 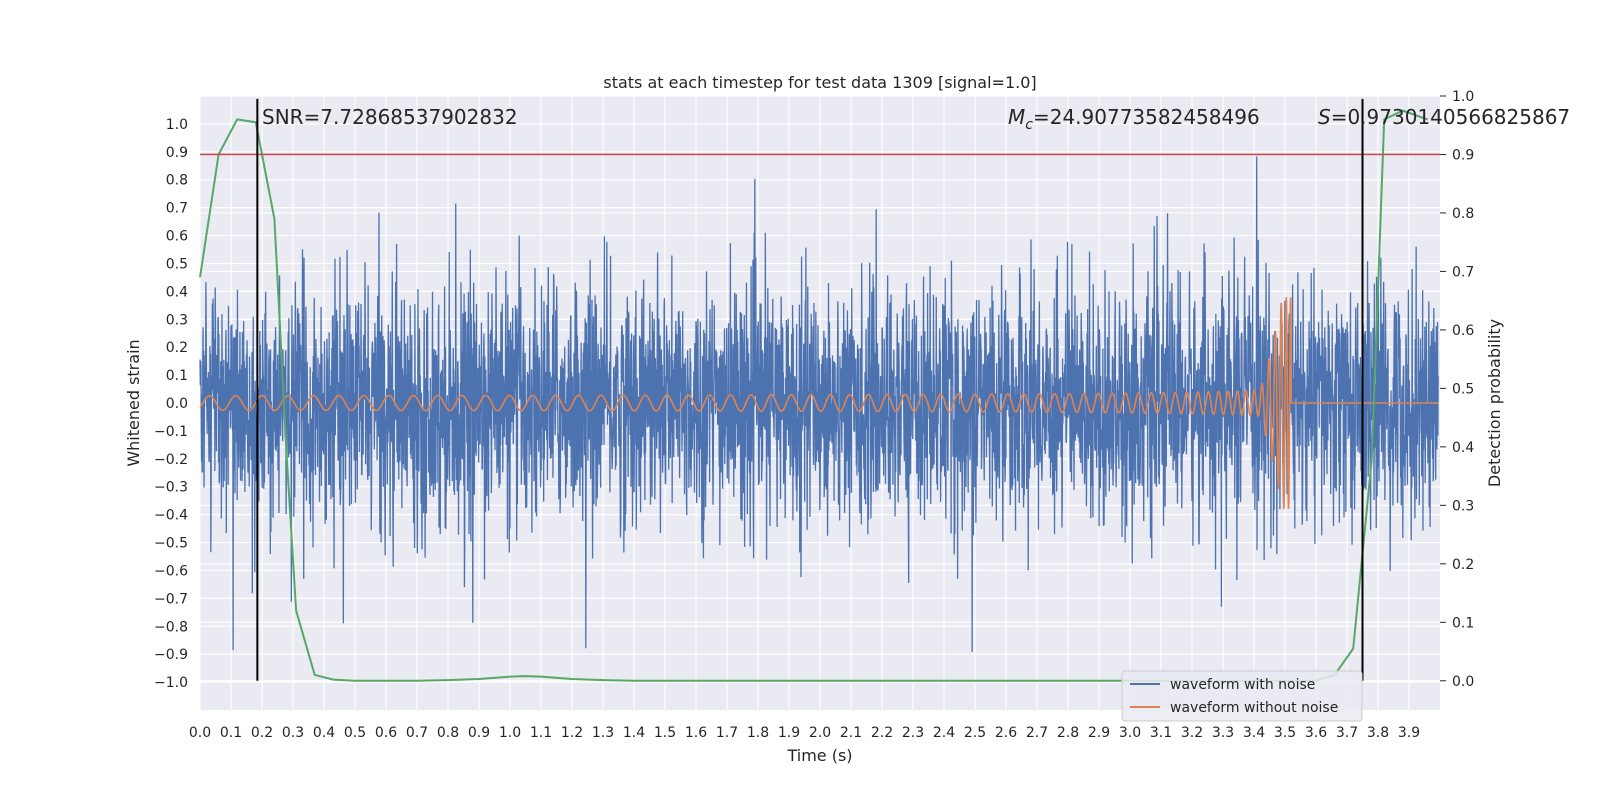 What do you see at coordinates (851, 733) in the screenshot?
I see `x-tick-21: 2.1` at bounding box center [851, 733].